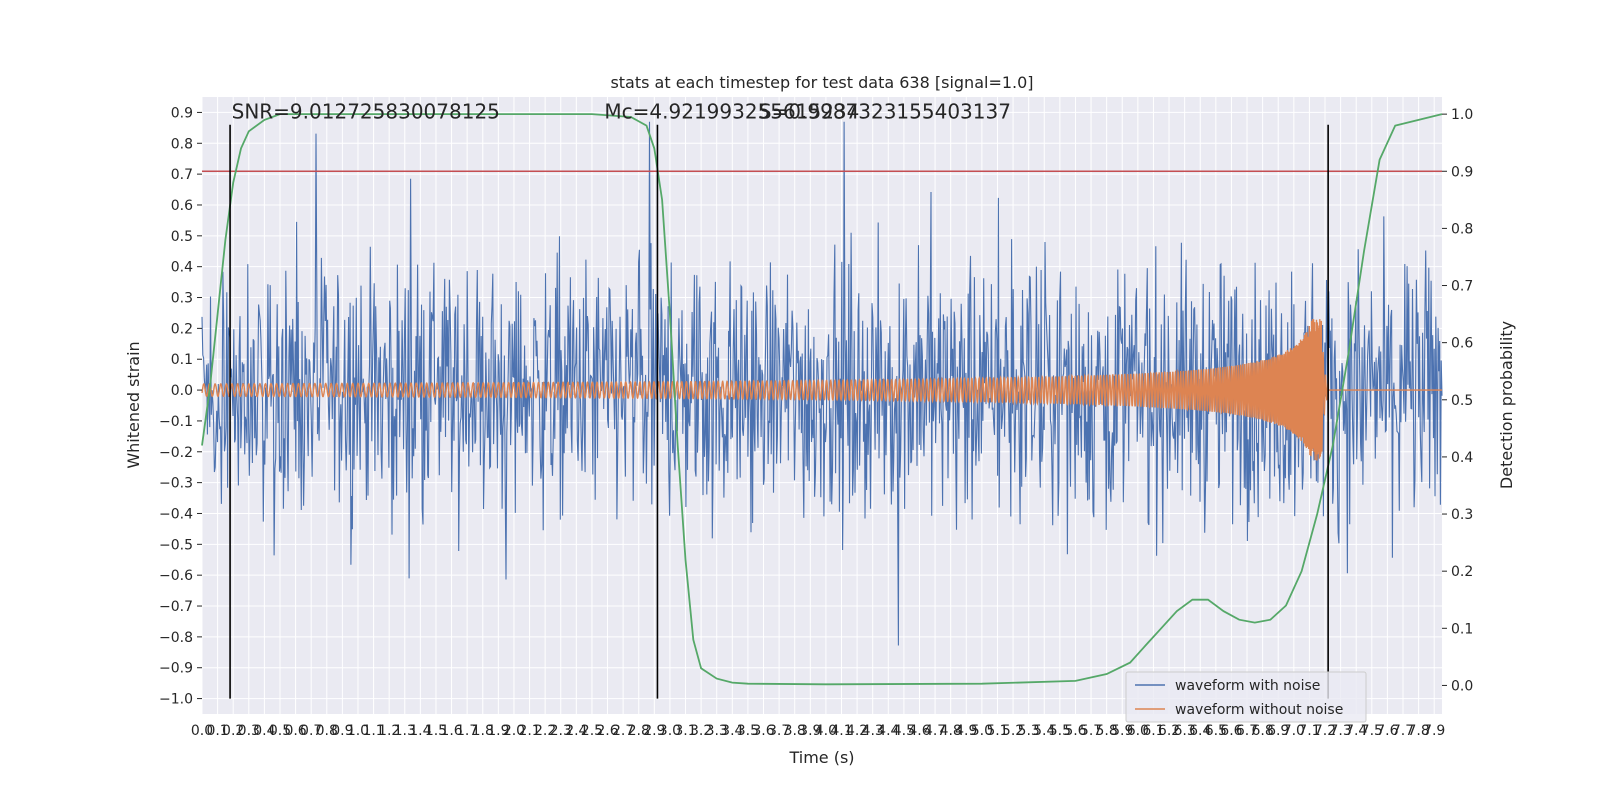 This screenshot has height=800, width=1600. Describe the element at coordinates (176, 422) in the screenshot. I see `y-left-tick-label: −0.1` at that location.